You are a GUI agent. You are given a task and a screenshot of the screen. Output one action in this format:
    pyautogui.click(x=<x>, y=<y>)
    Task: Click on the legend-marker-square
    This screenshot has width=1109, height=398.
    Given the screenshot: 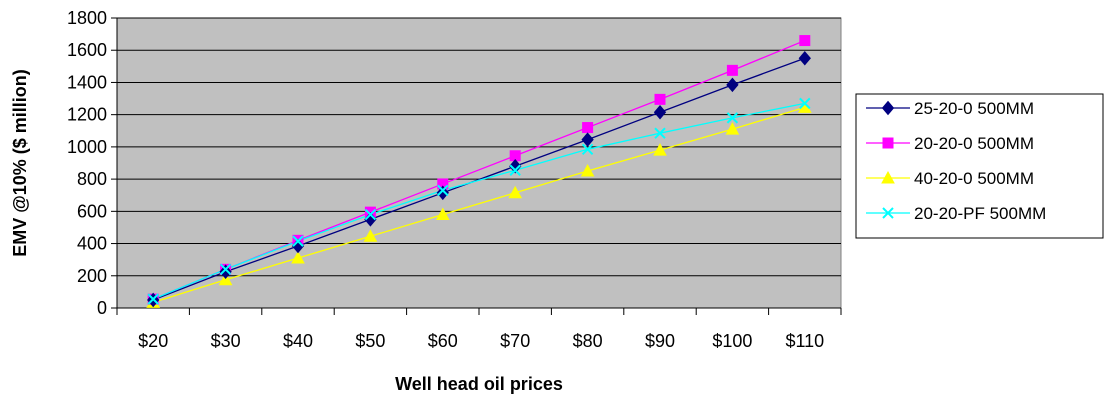 What is the action you would take?
    pyautogui.click(x=888, y=143)
    